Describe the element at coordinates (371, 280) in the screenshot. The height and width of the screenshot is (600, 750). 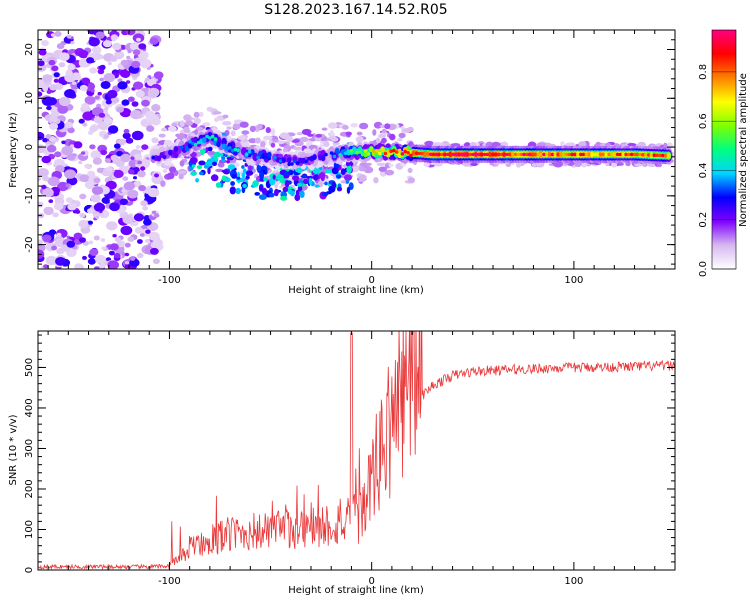
I see `x-tick-label: 0` at that location.